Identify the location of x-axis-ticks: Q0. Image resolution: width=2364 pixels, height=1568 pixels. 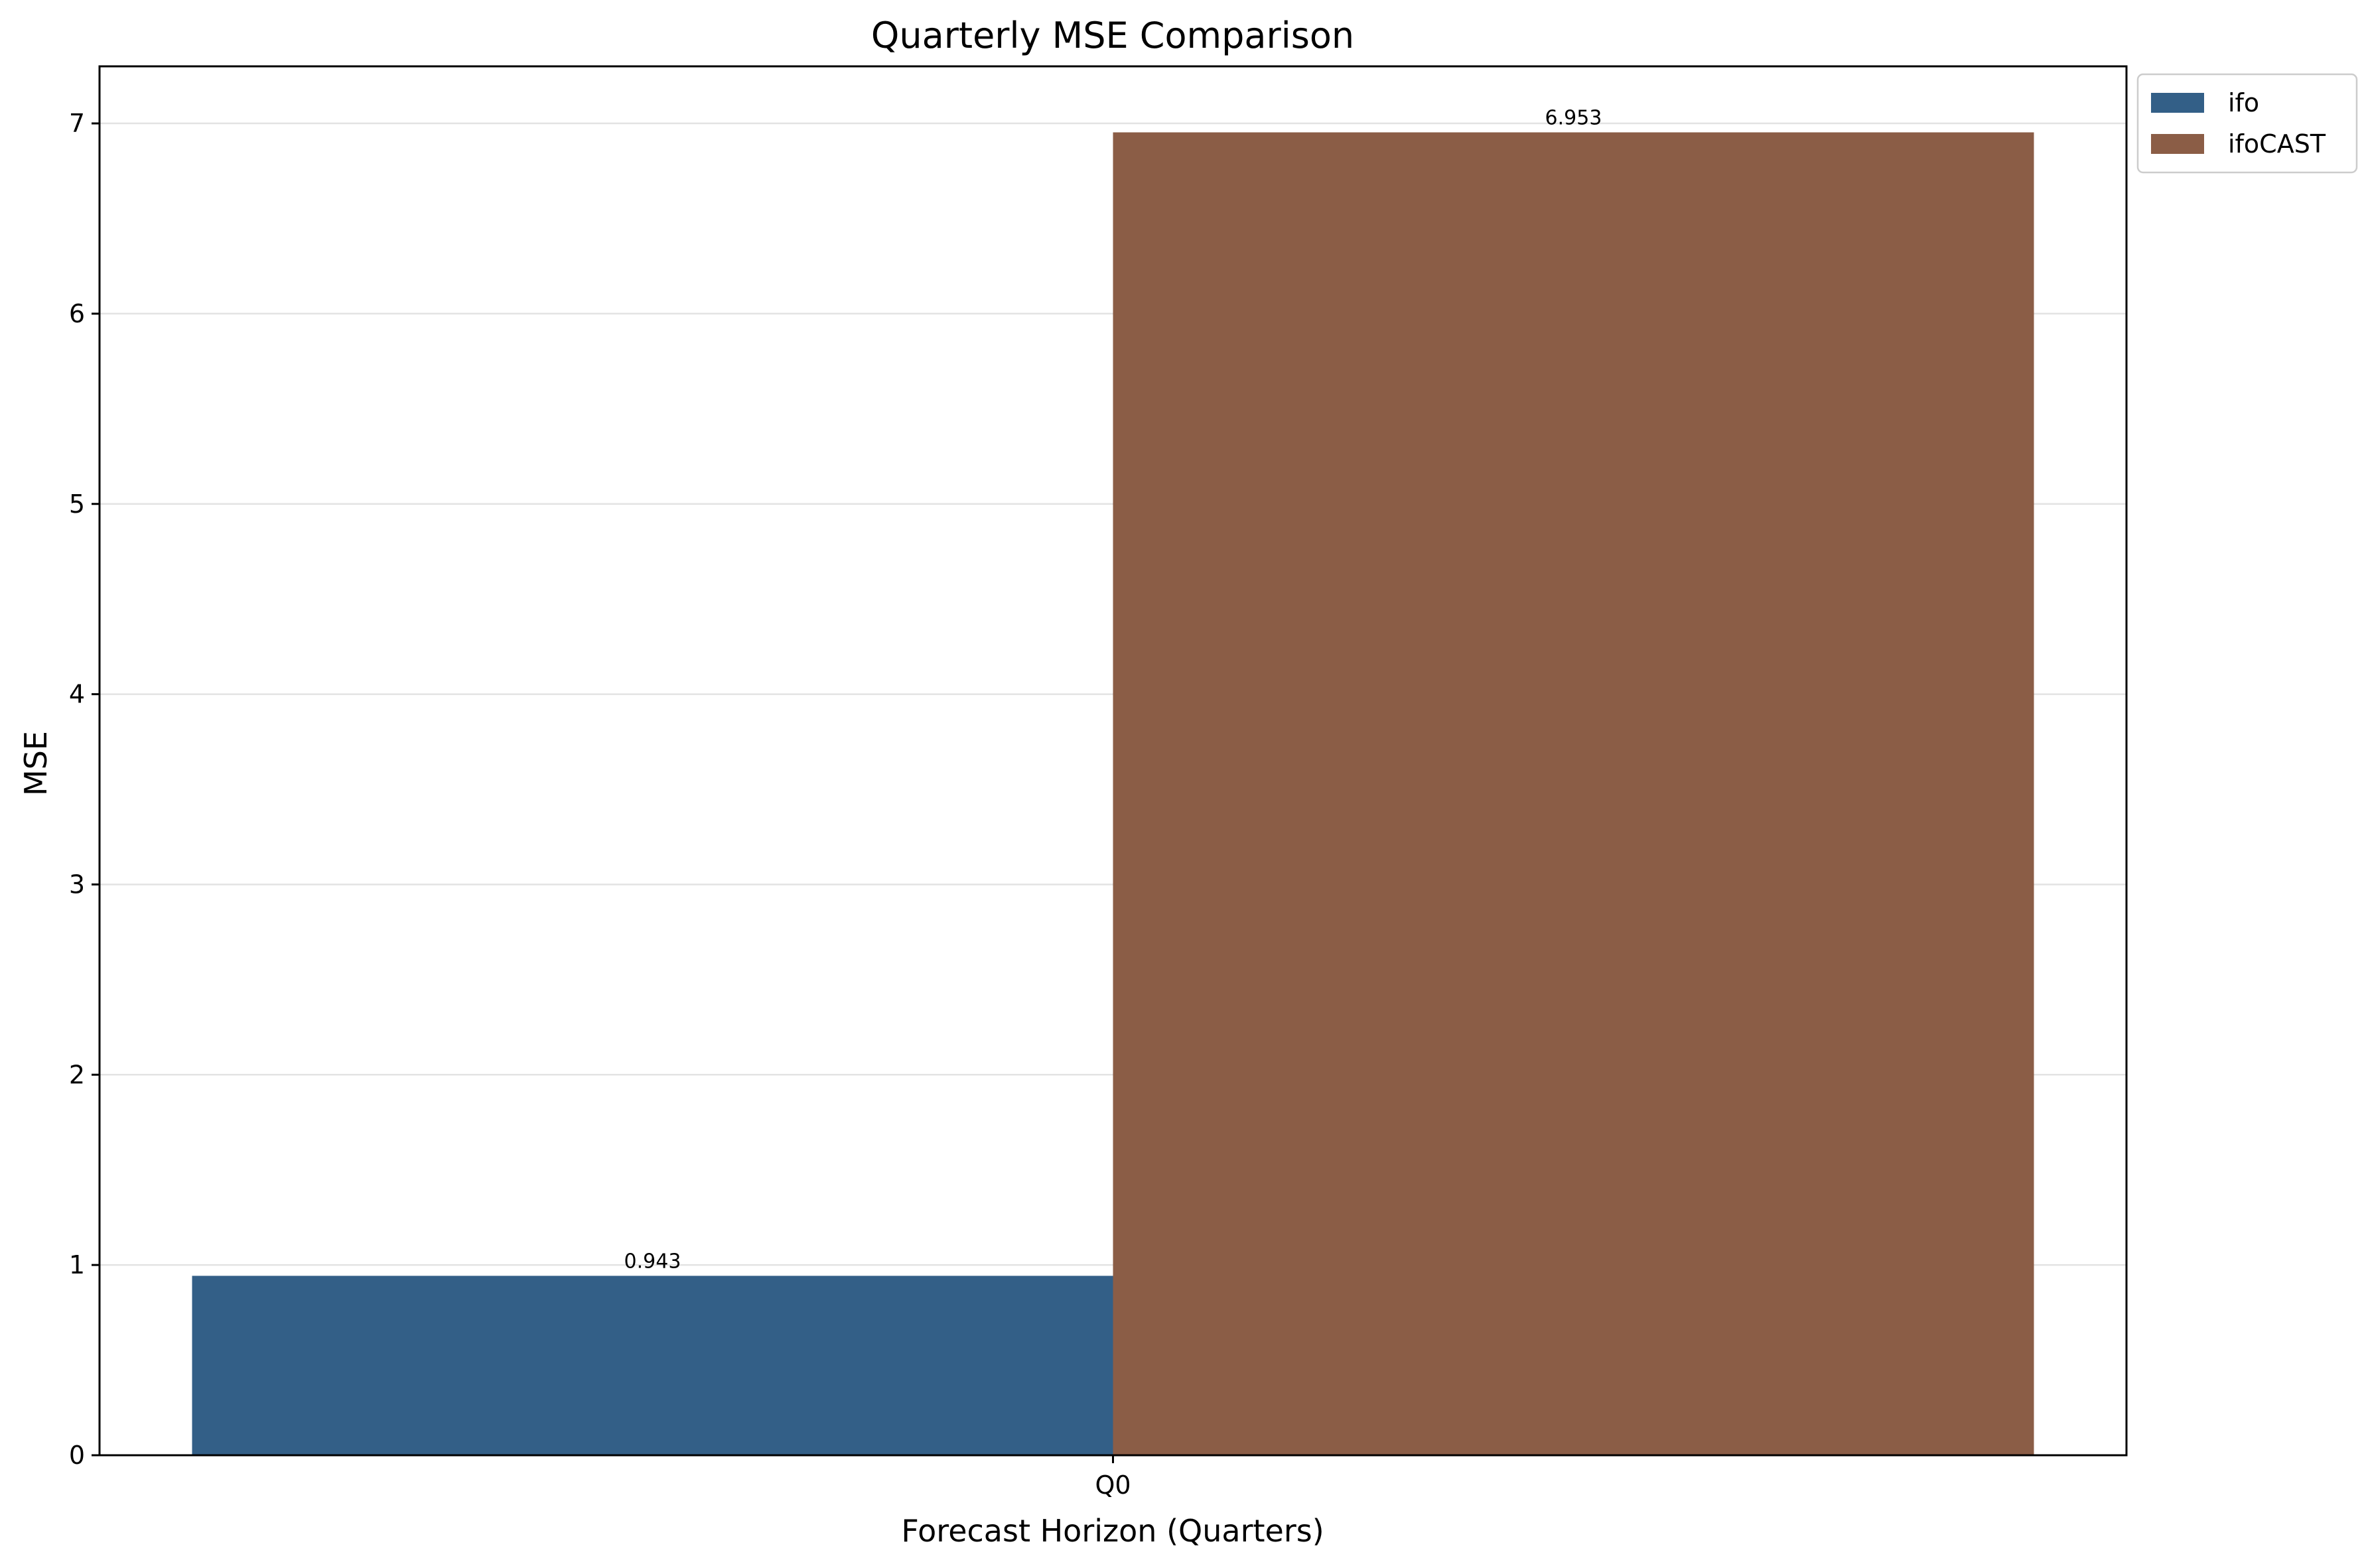
(1113, 1477).